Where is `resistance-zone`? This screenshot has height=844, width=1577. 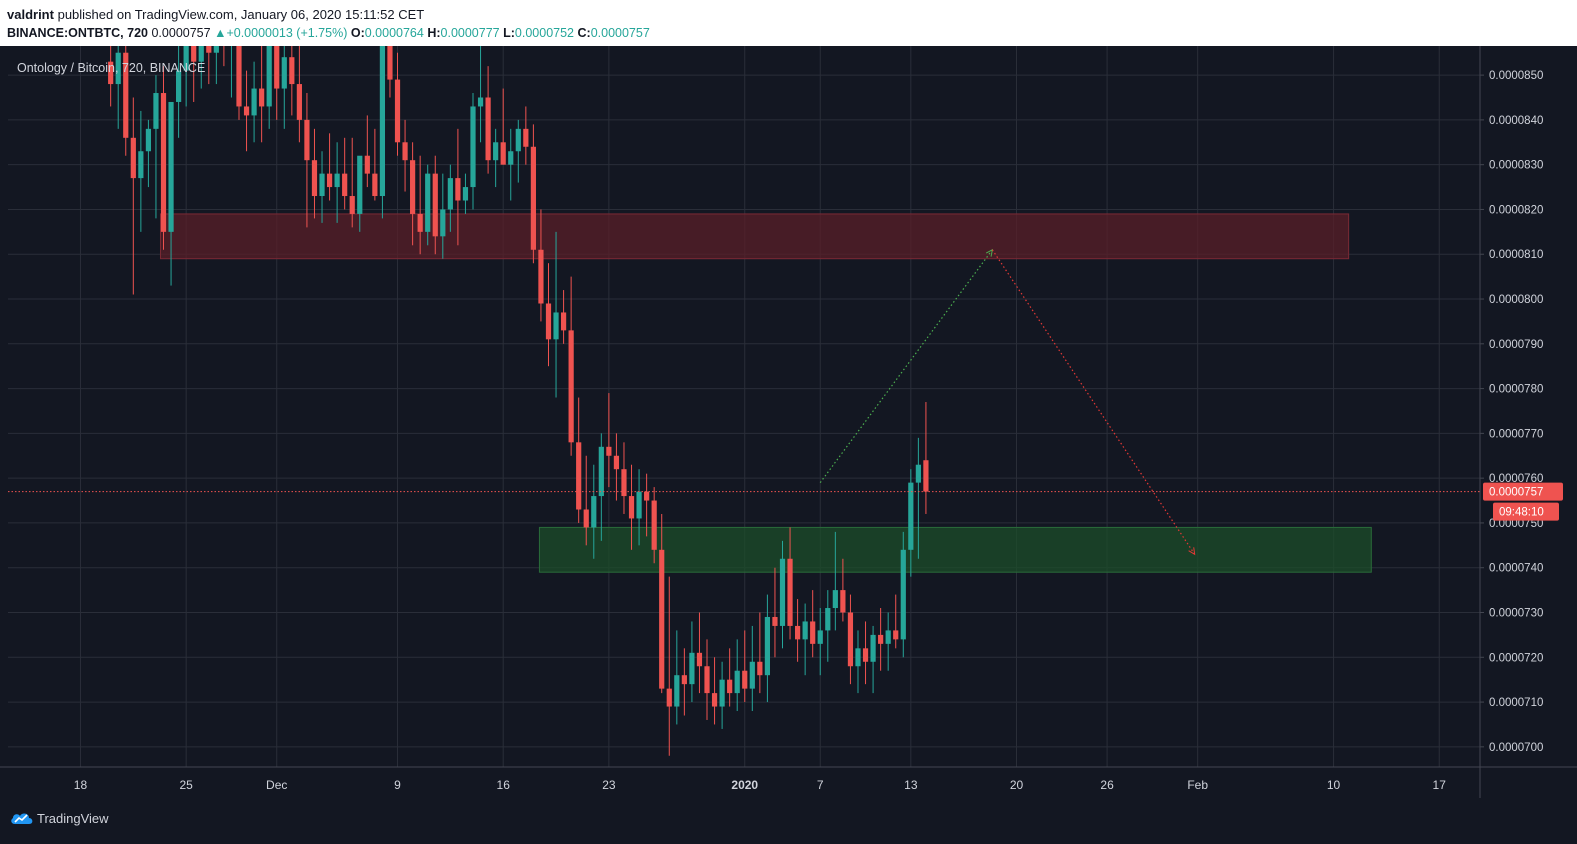
resistance-zone is located at coordinates (754, 236).